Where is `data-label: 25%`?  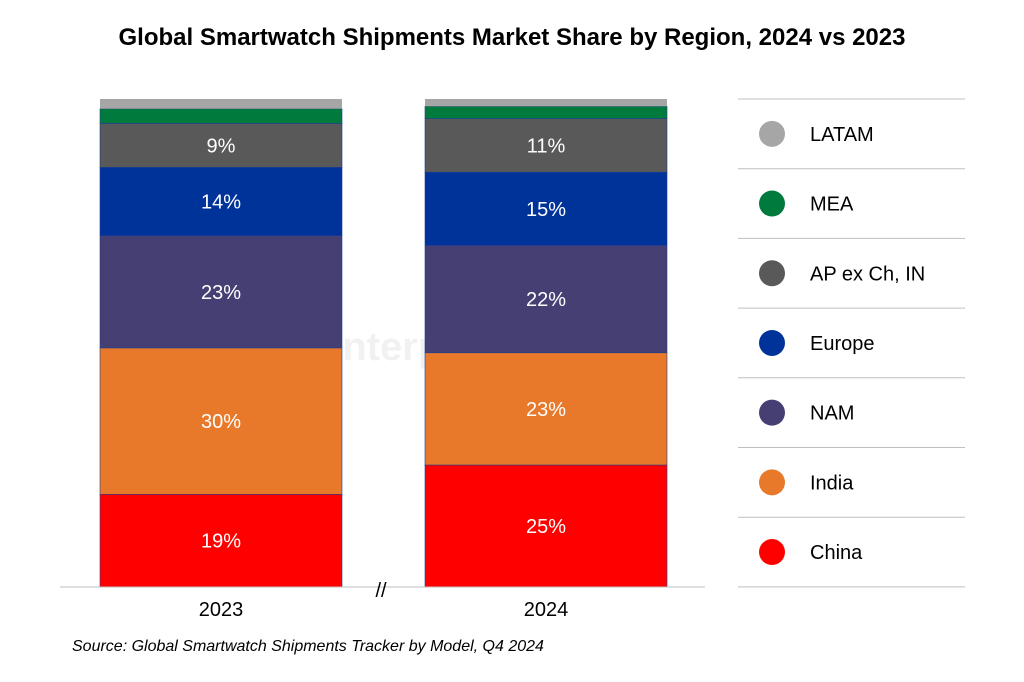 data-label: 25% is located at coordinates (546, 527).